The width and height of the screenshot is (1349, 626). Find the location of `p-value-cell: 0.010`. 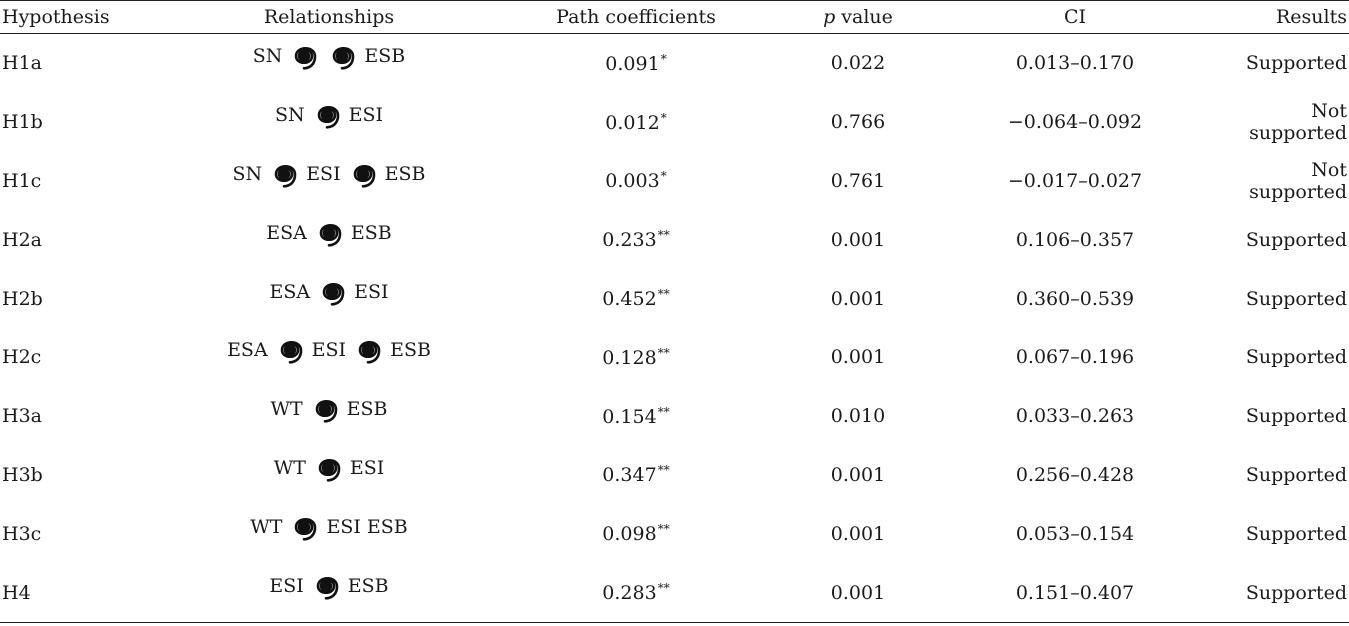

p-value-cell: 0.010 is located at coordinates (858, 416).